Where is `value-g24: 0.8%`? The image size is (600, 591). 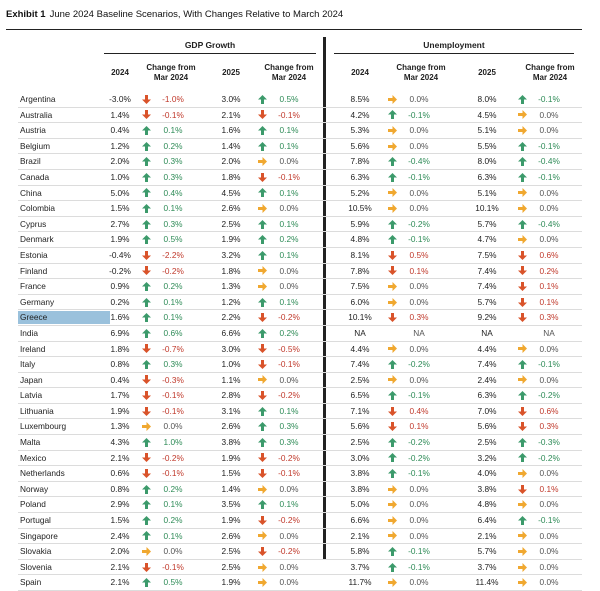 value-g24: 0.8% is located at coordinates (120, 364).